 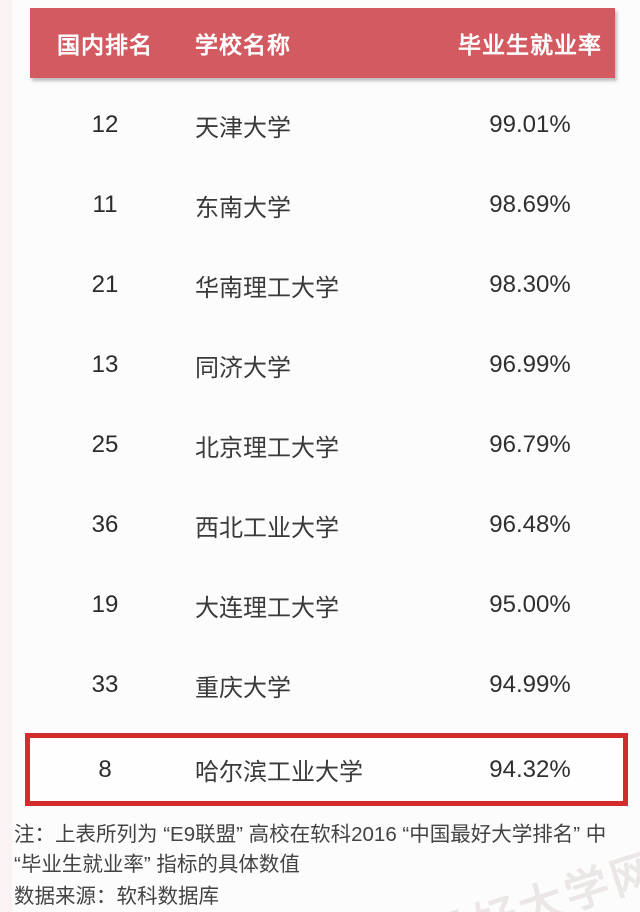 What do you see at coordinates (530, 45) in the screenshot?
I see `column-header-employment-rate: 毕业生就业率` at bounding box center [530, 45].